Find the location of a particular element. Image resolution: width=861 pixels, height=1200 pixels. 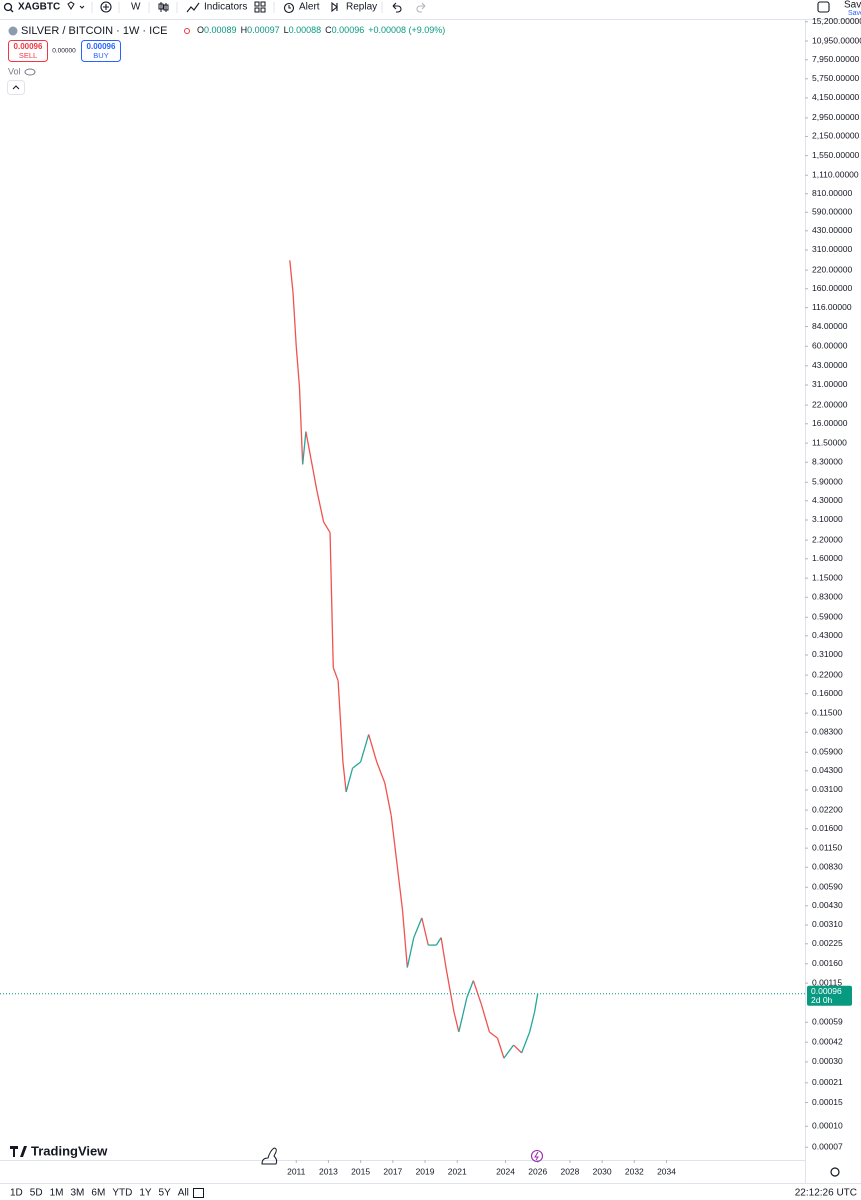

symbol-type-icon is located at coordinates (71, 5).